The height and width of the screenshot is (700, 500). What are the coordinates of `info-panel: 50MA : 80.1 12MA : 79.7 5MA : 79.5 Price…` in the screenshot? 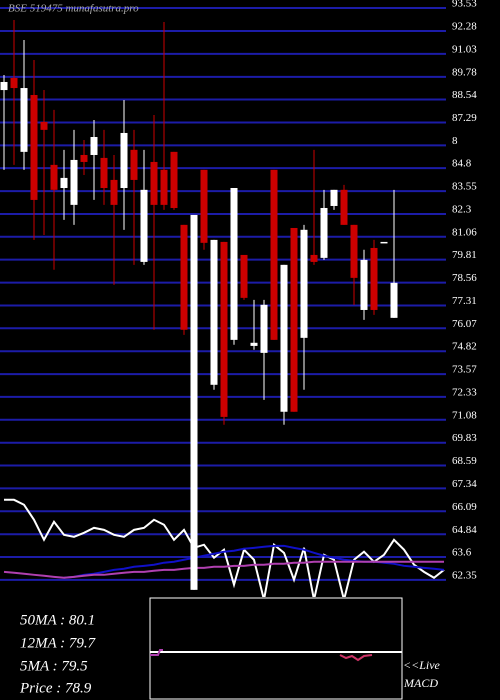 It's located at (230, 654).